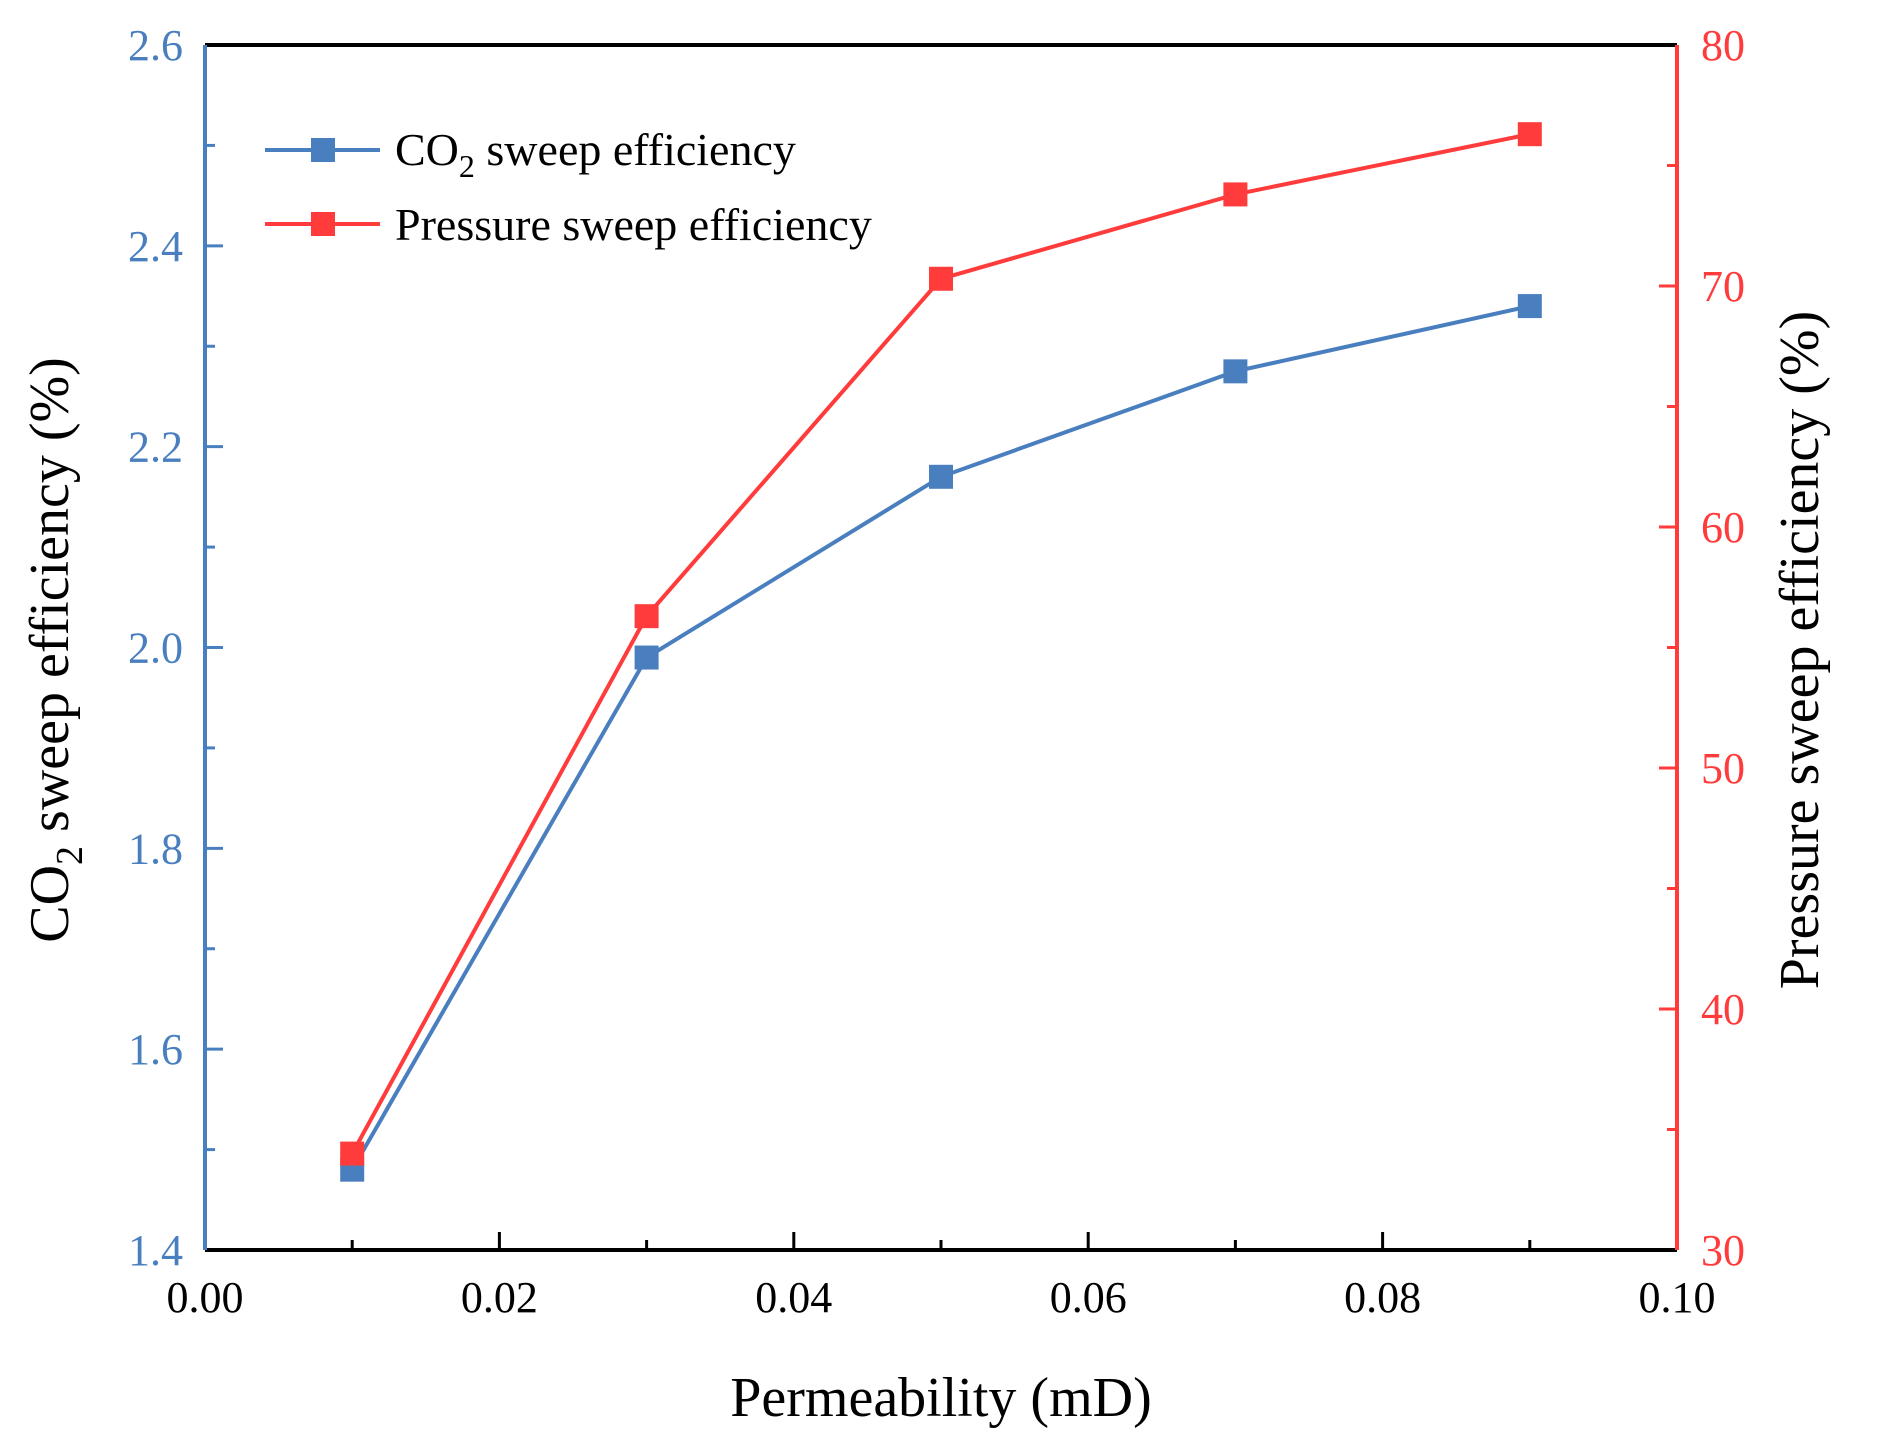  What do you see at coordinates (635, 149) in the screenshot?
I see `legend-label-co2-suffix: sweep efficiency` at bounding box center [635, 149].